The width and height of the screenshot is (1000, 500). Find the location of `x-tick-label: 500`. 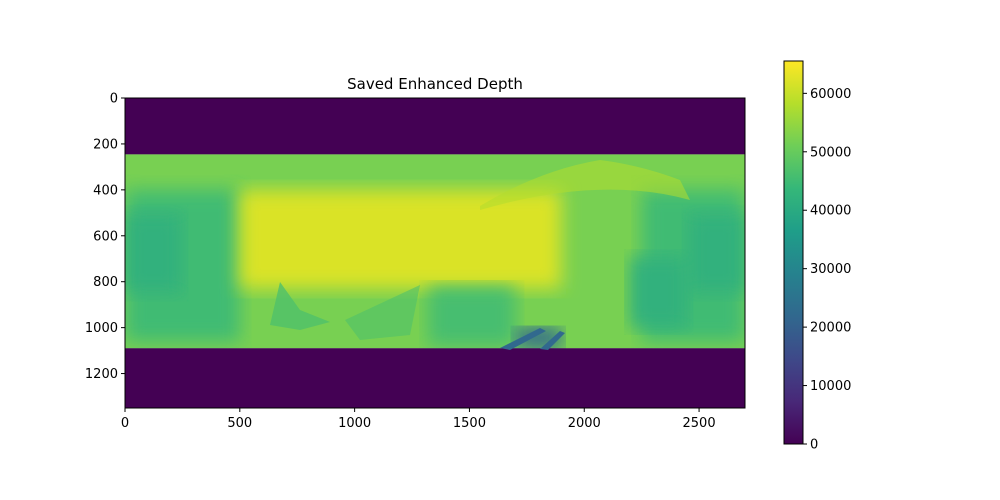

x-tick-label: 500 is located at coordinates (239, 423).